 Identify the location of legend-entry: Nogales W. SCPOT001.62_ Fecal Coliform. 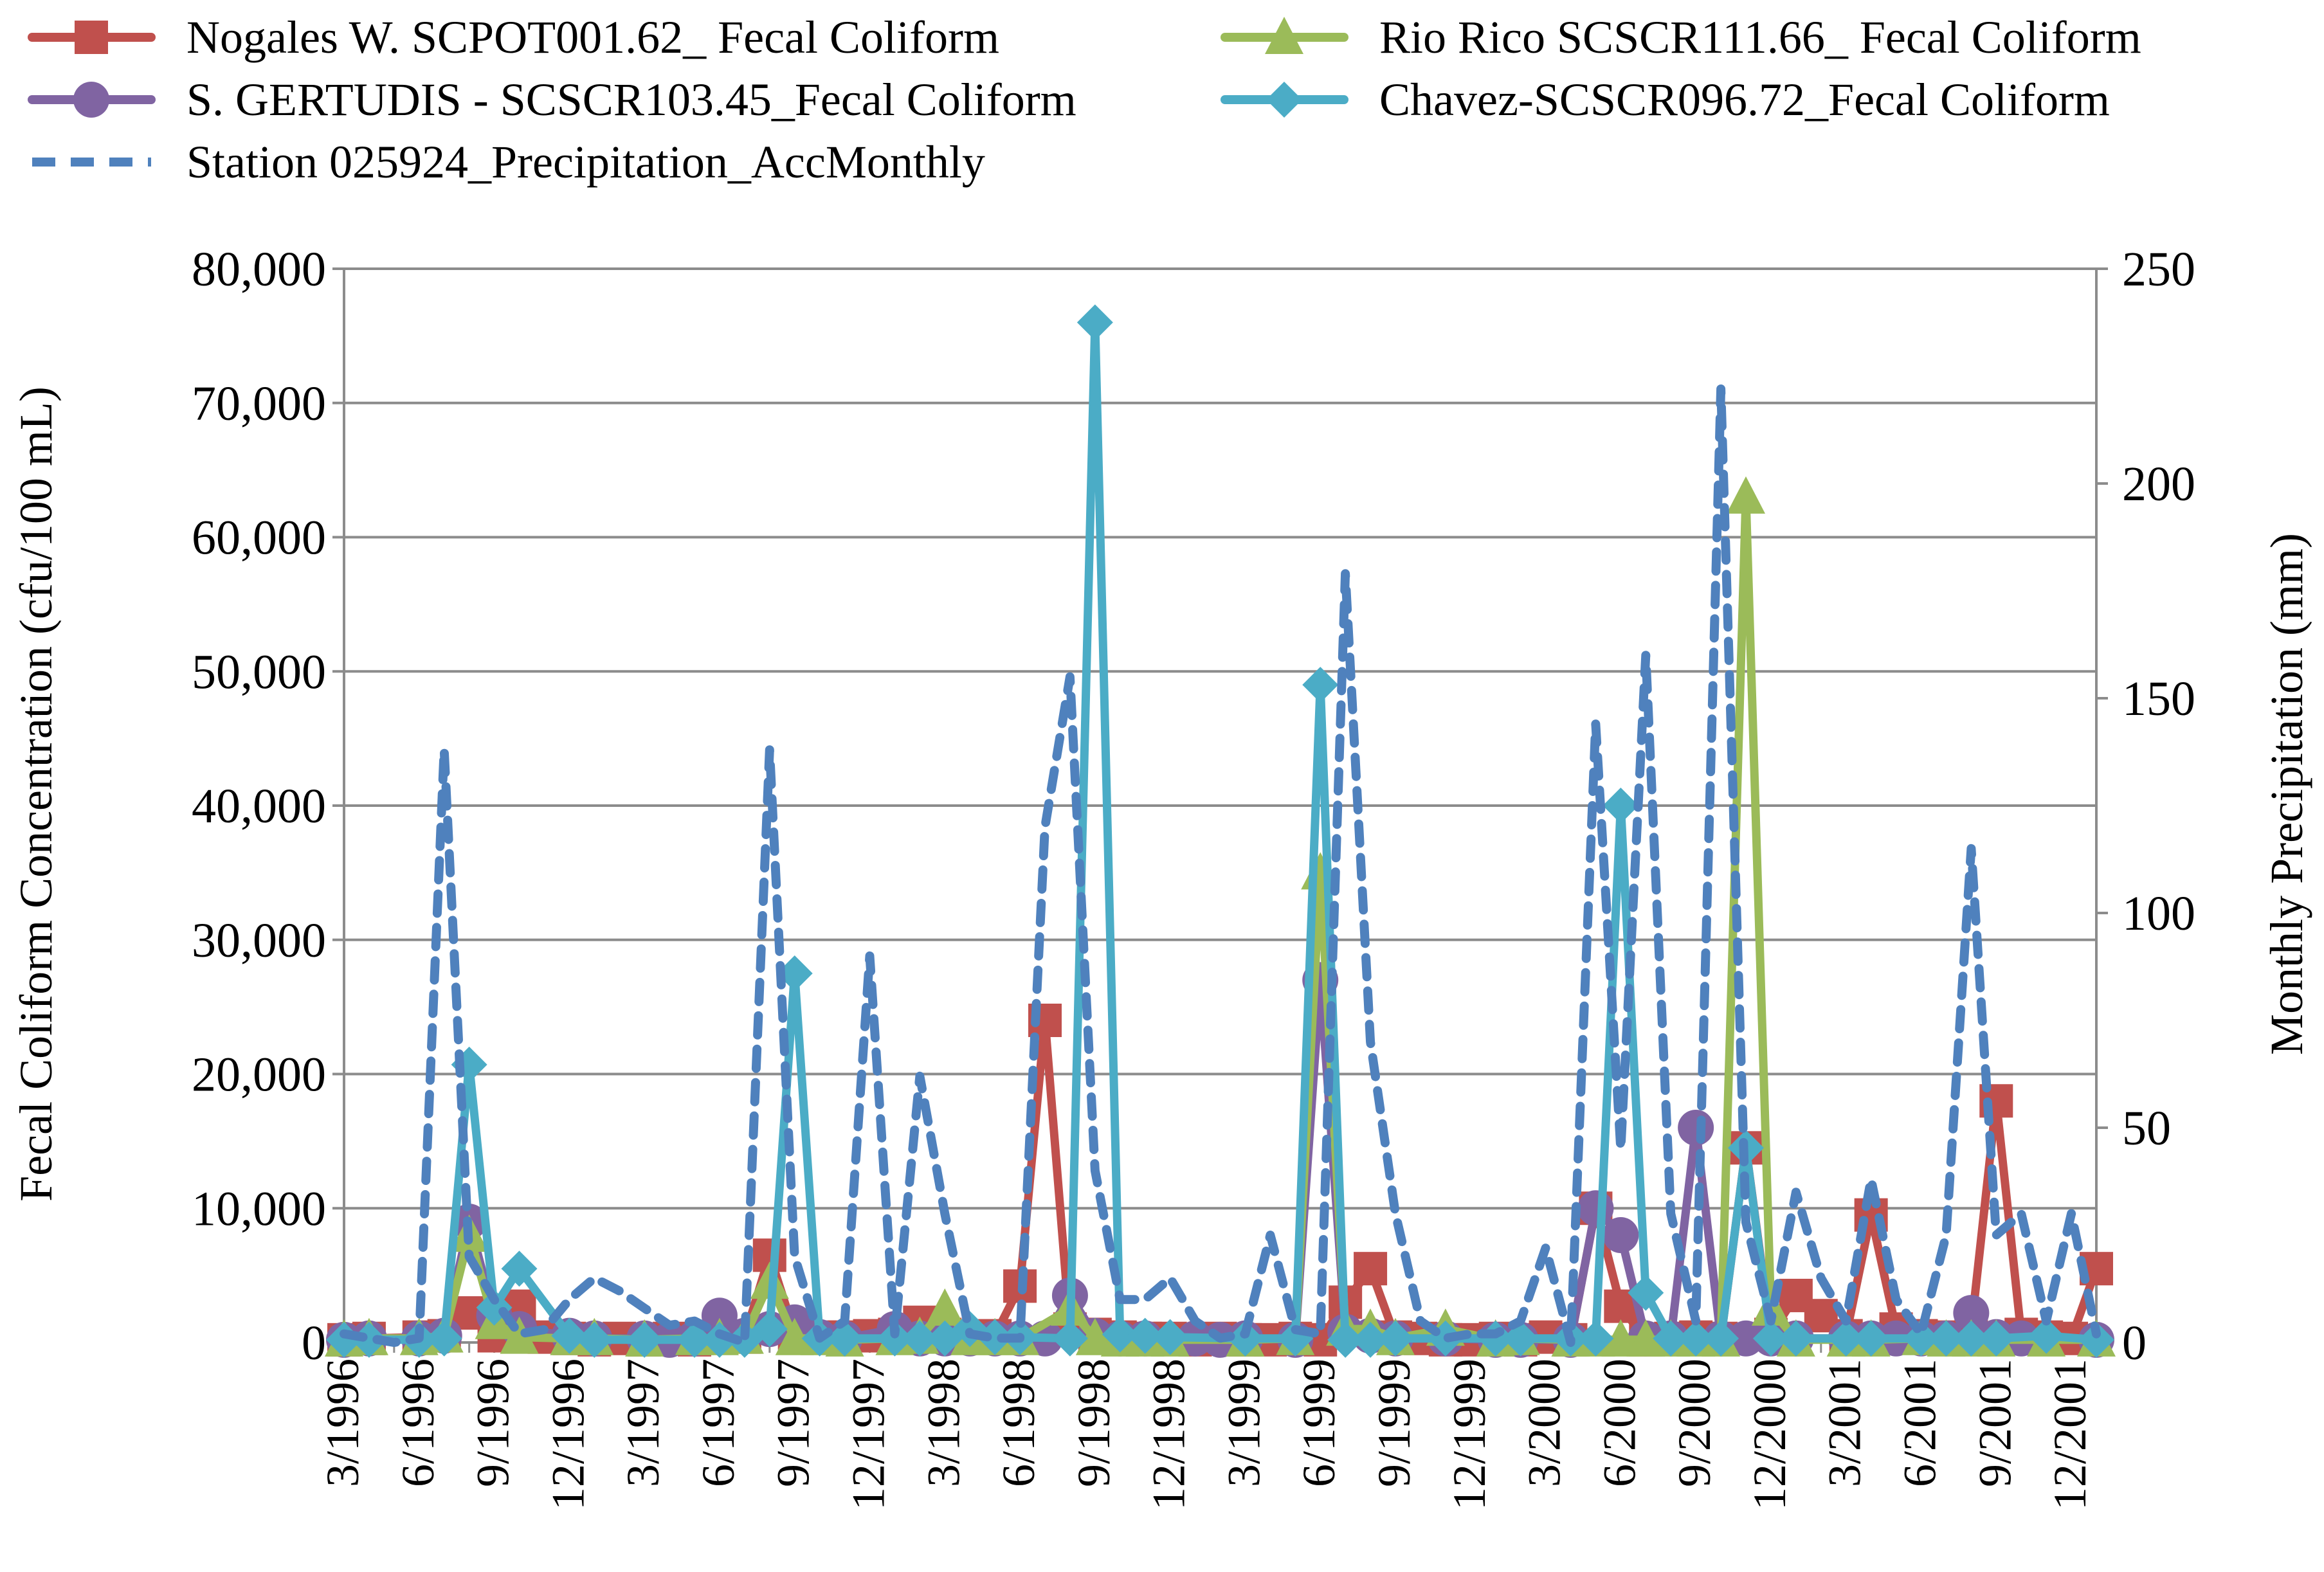
(513, 37).